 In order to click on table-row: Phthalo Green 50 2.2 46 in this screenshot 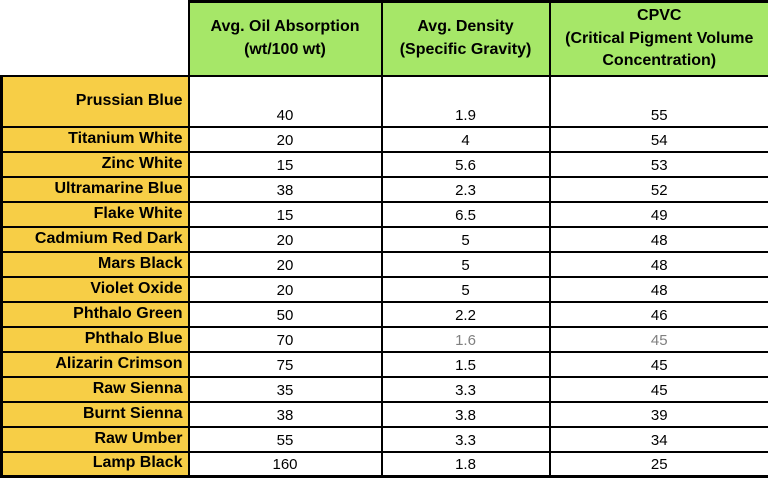, I will do `click(384, 314)`.